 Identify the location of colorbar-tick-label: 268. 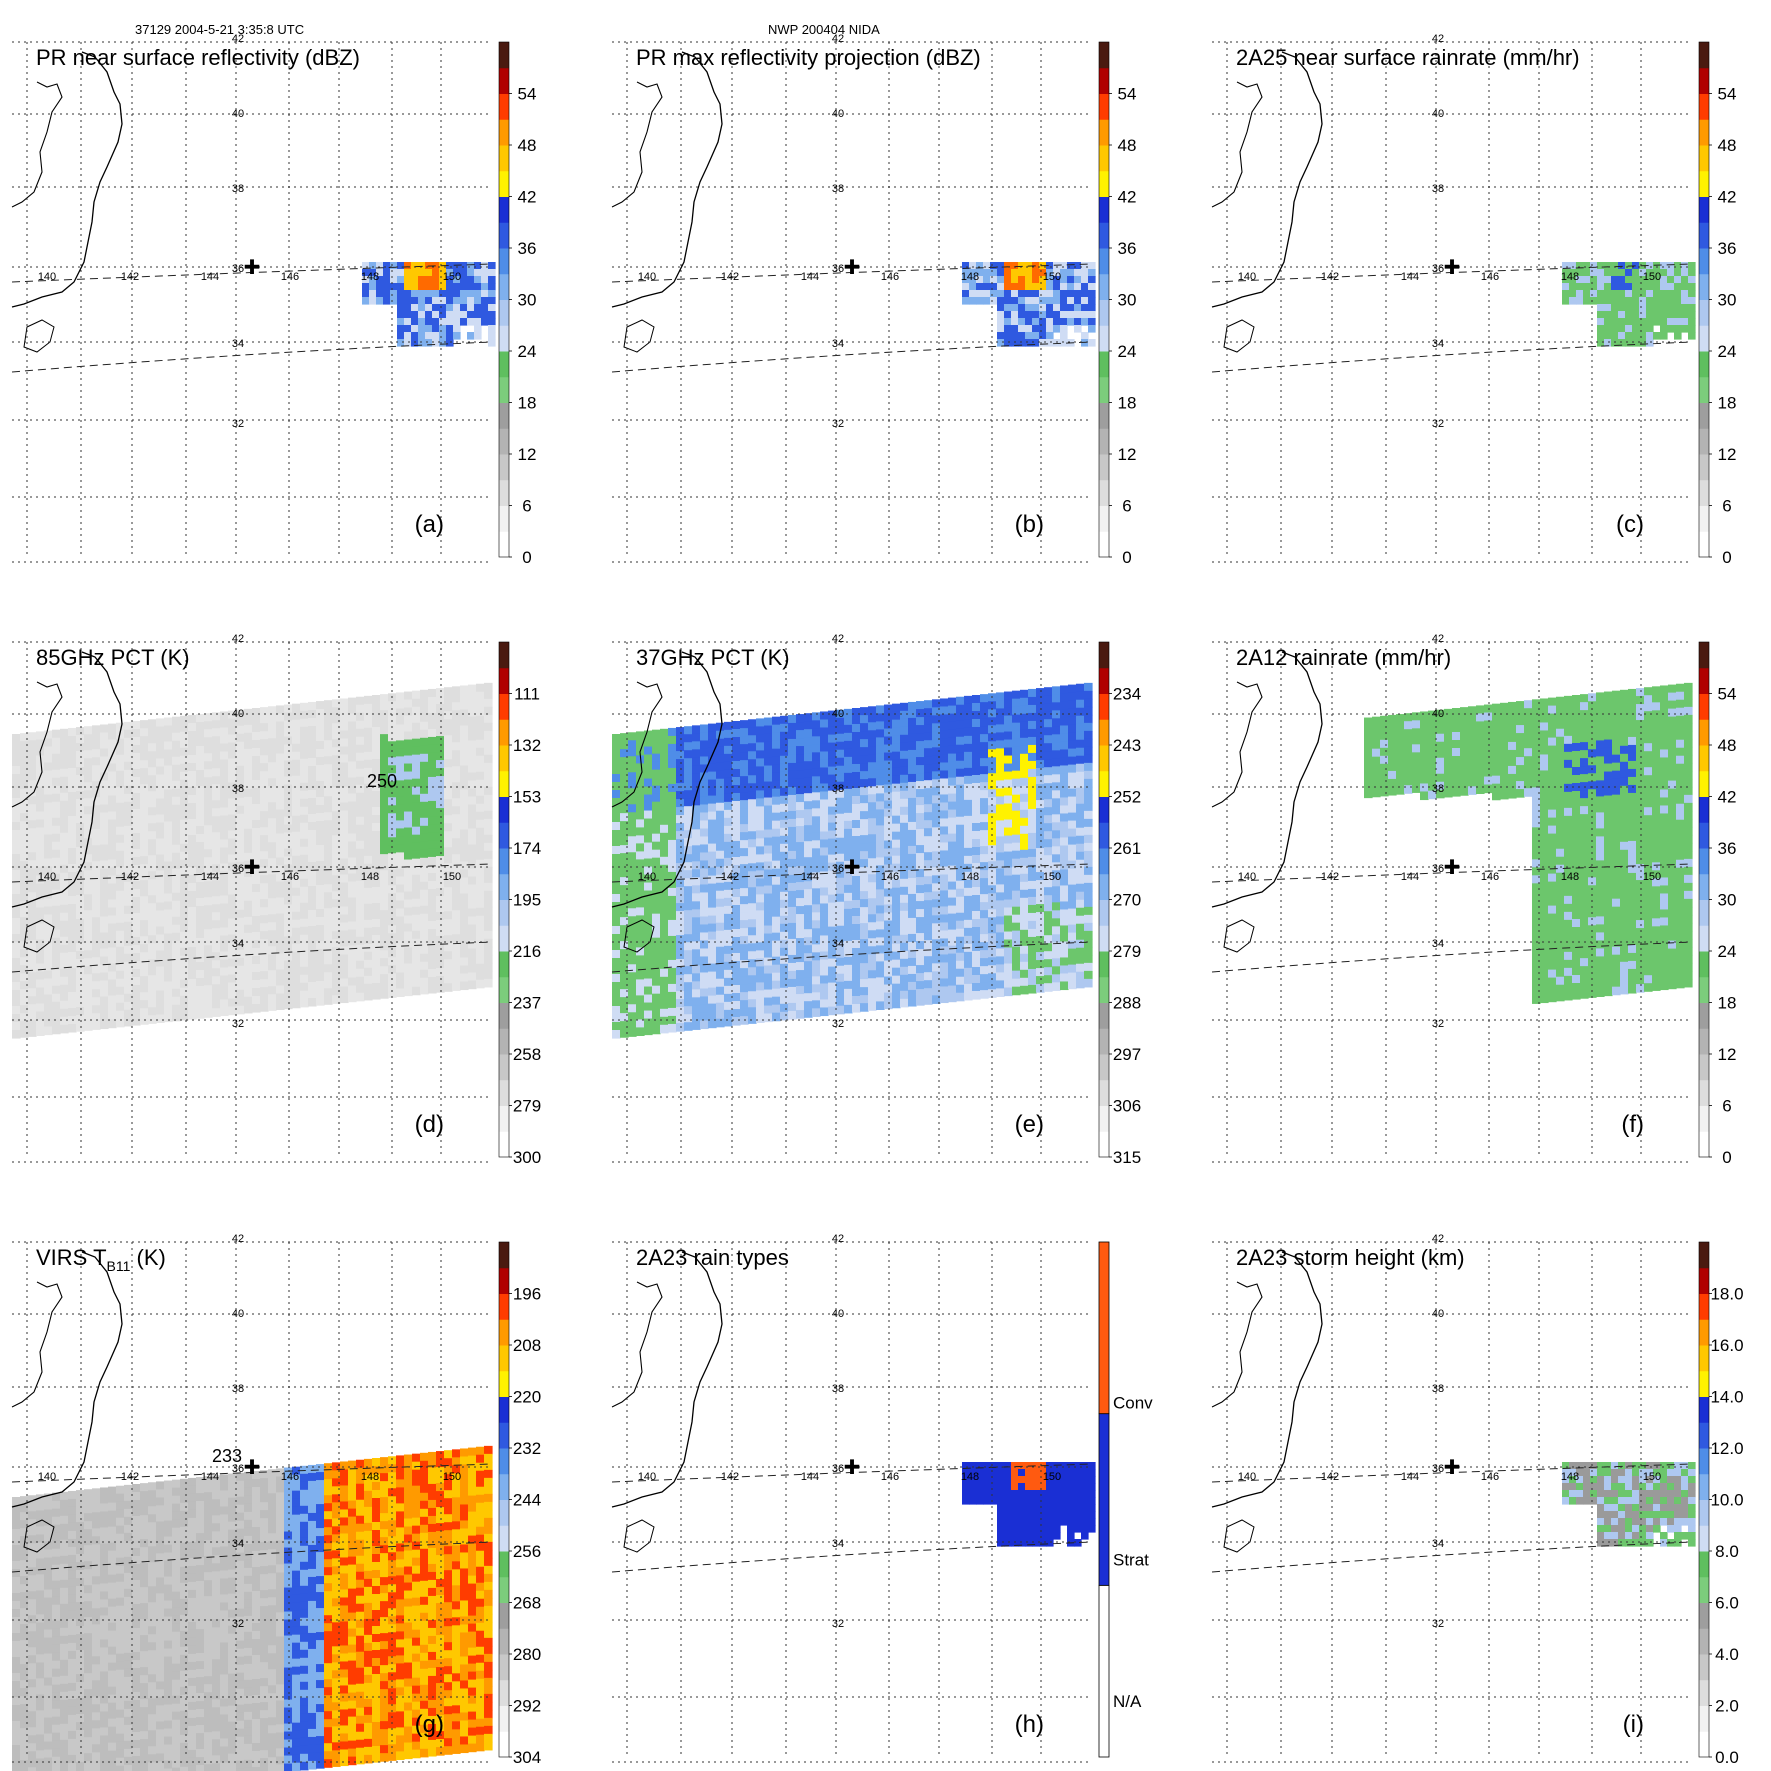
(527, 1603).